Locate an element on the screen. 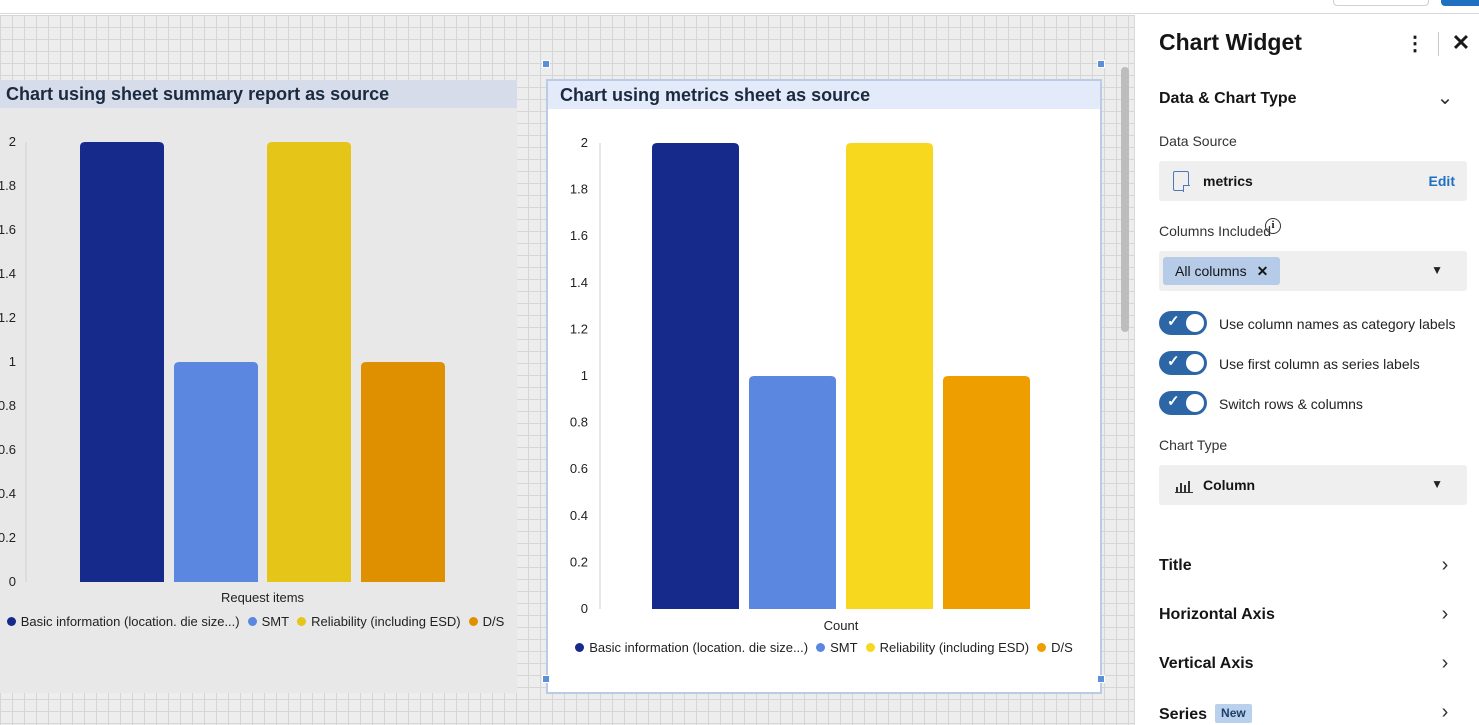  resize-handle-top-right is located at coordinates (1101, 64).